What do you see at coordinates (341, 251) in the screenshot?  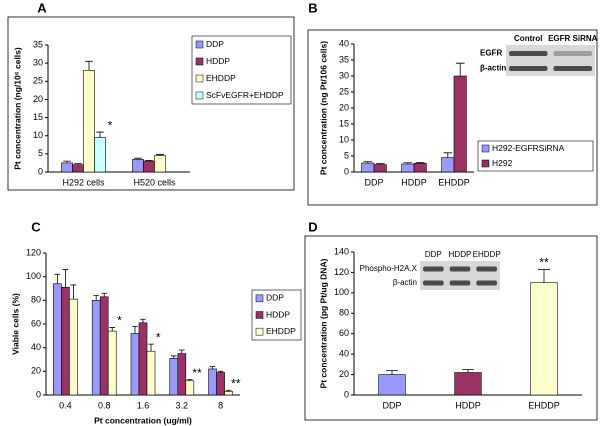 I see `y-tick-label: 140` at bounding box center [341, 251].